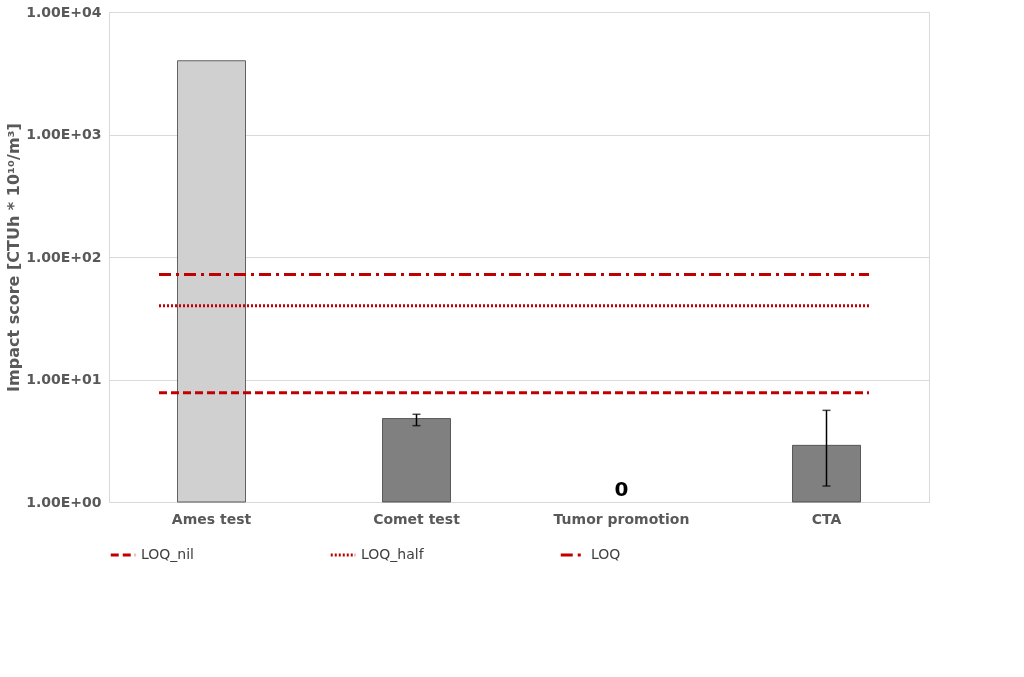  What do you see at coordinates (826, 518) in the screenshot?
I see `x-tick-label: CTA` at bounding box center [826, 518].